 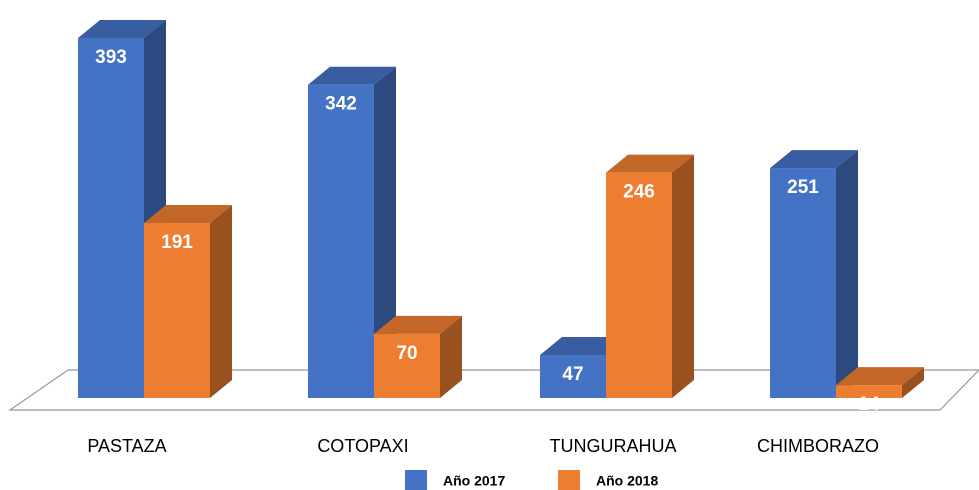 I want to click on category-label: TUNGURAHUA, so click(x=612, y=446).